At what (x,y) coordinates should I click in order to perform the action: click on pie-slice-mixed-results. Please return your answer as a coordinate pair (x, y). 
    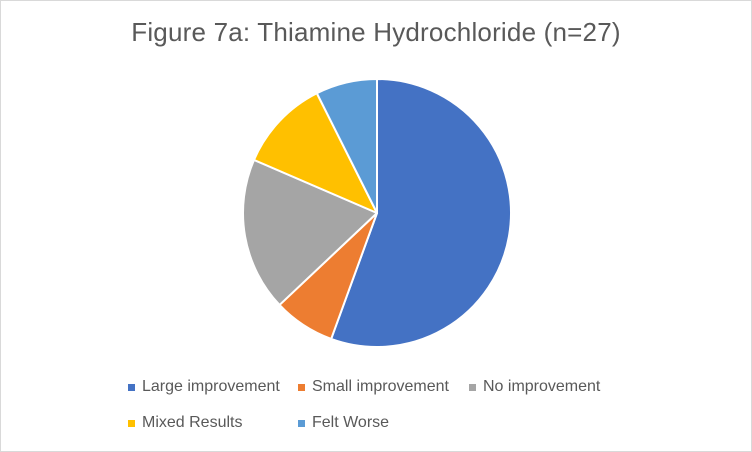
    Looking at the image, I should click on (315, 153).